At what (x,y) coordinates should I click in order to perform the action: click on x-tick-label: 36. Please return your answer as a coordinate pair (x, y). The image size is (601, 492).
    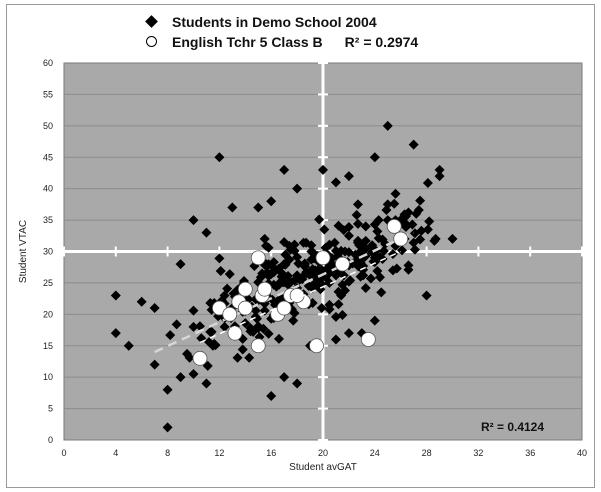
    Looking at the image, I should click on (530, 453).